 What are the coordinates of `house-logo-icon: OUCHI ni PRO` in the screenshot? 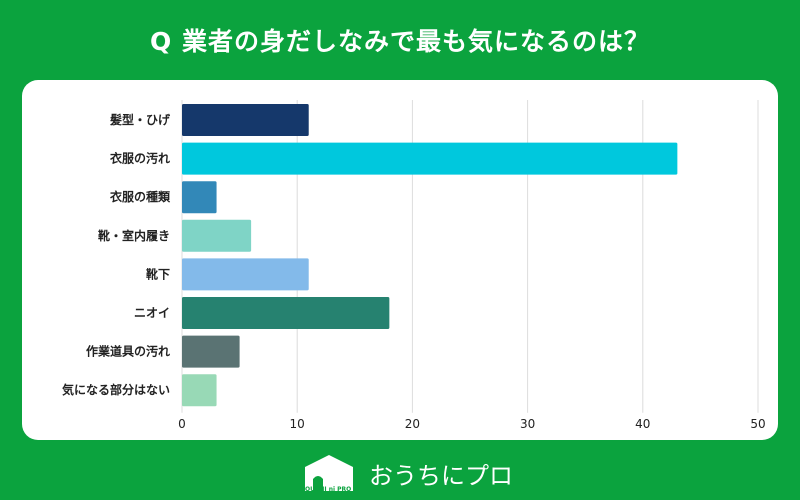 It's located at (329, 473).